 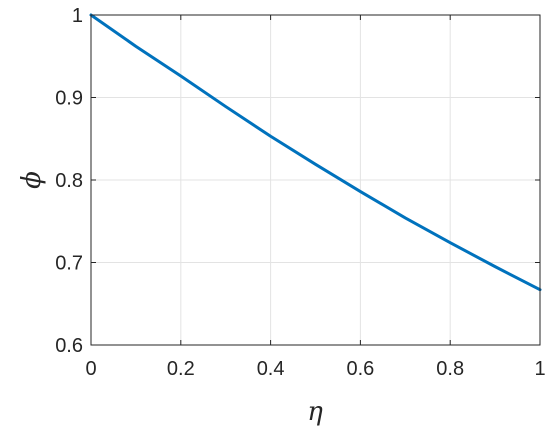 What do you see at coordinates (69, 181) in the screenshot?
I see `y-tick-label: 0.8` at bounding box center [69, 181].